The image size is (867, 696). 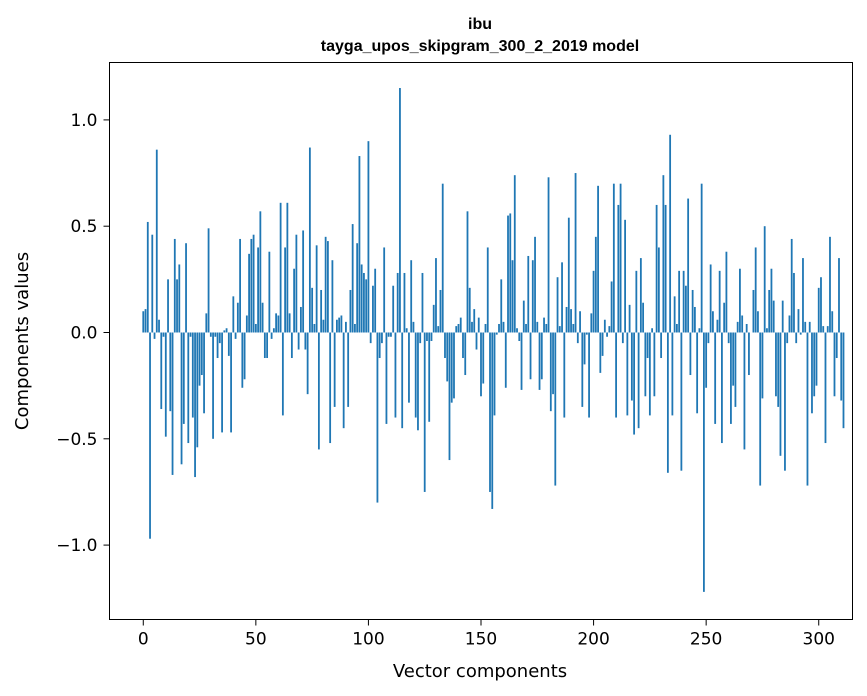 I want to click on x-tick-label: 300, so click(x=819, y=640).